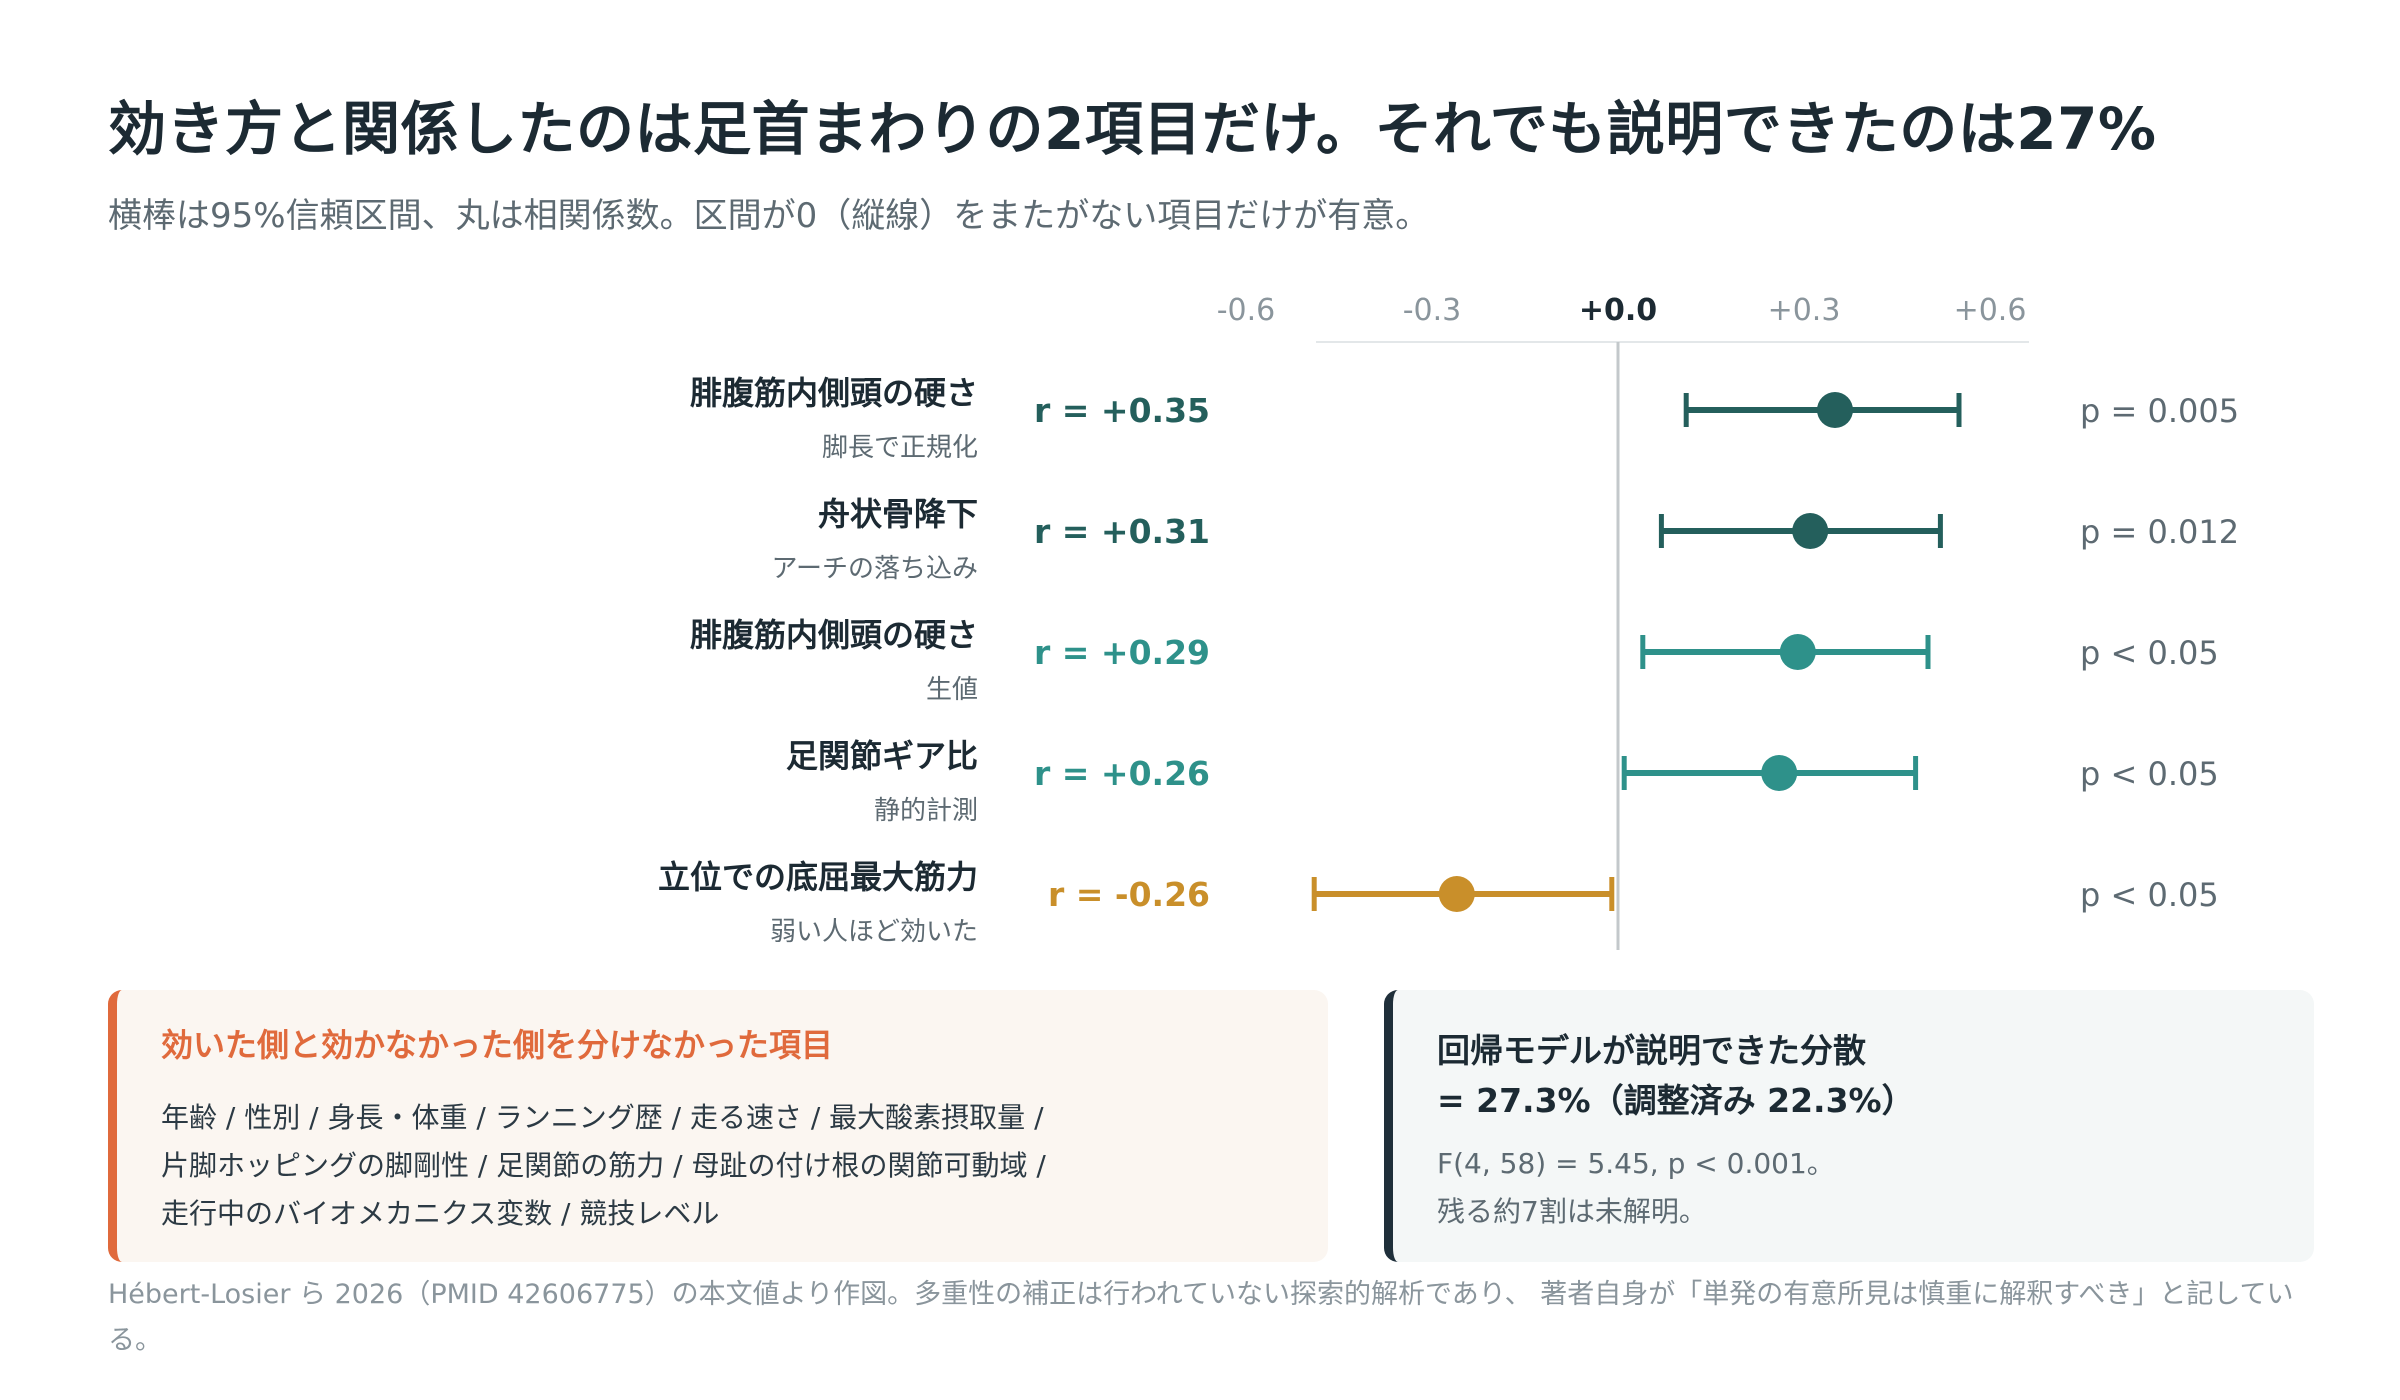  What do you see at coordinates (875, 569) in the screenshot?
I see `row-sublabel: アーチの落ち込み` at bounding box center [875, 569].